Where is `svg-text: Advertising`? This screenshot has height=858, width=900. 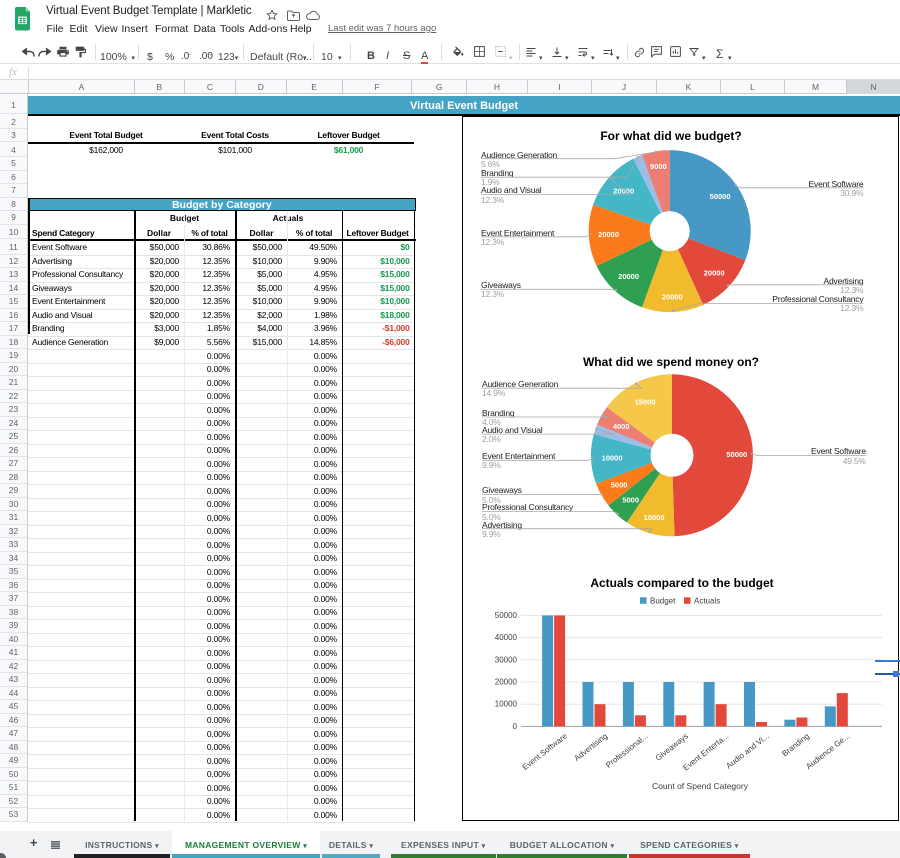 svg-text: Advertising is located at coordinates (591, 746).